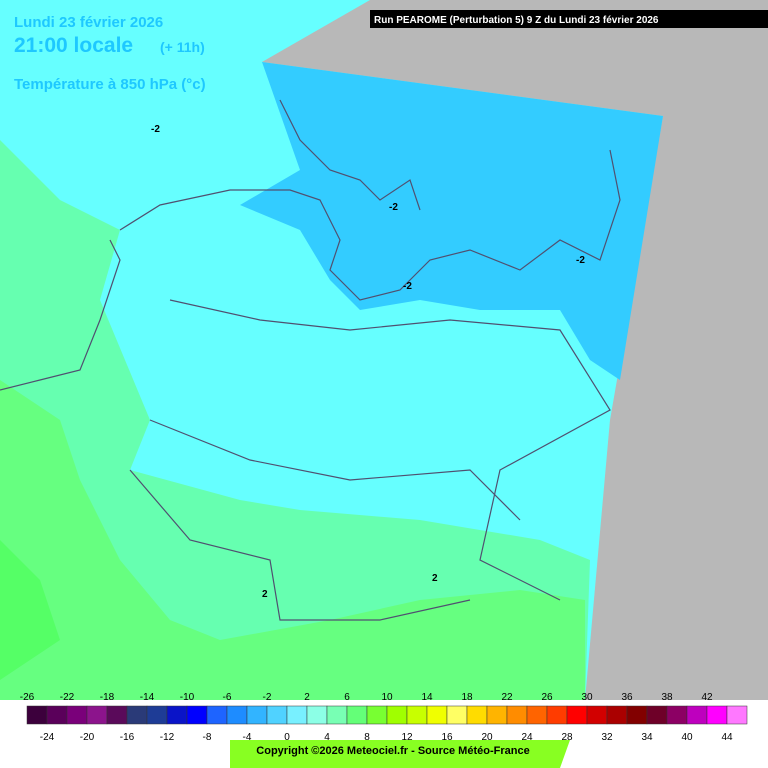 The width and height of the screenshot is (768, 768). I want to click on legend-label: 38, so click(667, 697).